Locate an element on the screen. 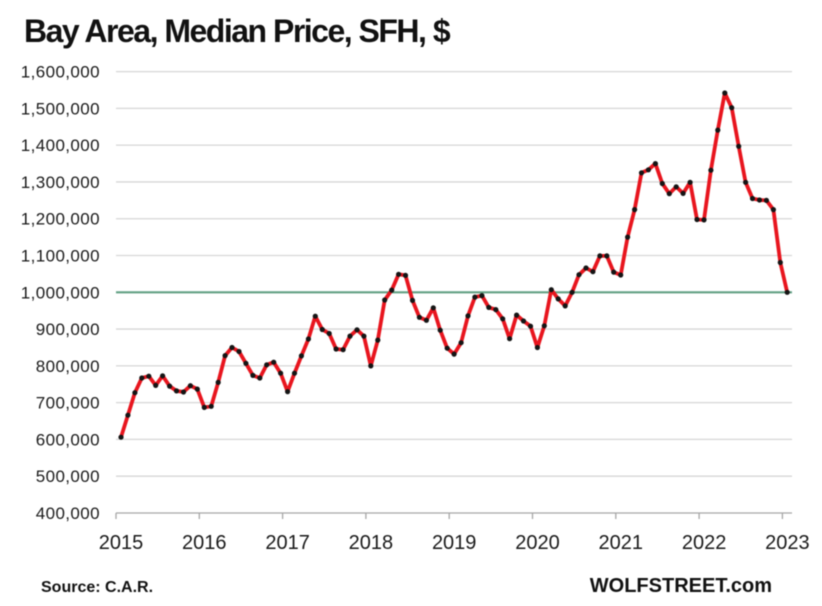  svg-text: 2019 is located at coordinates (454, 543).